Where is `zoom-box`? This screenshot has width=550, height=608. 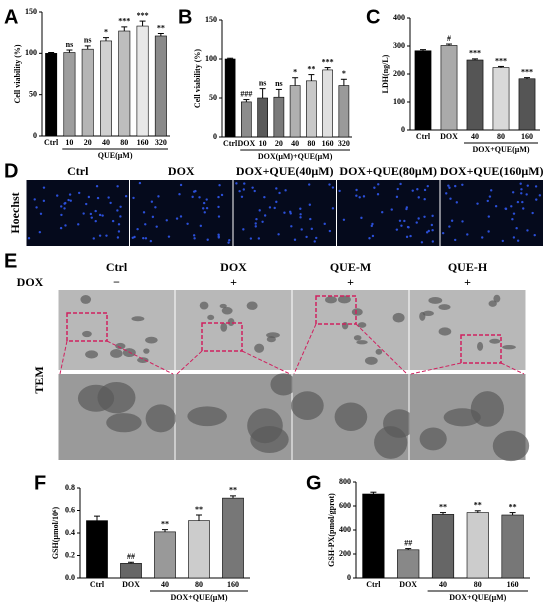 zoom-box is located at coordinates (336, 310).